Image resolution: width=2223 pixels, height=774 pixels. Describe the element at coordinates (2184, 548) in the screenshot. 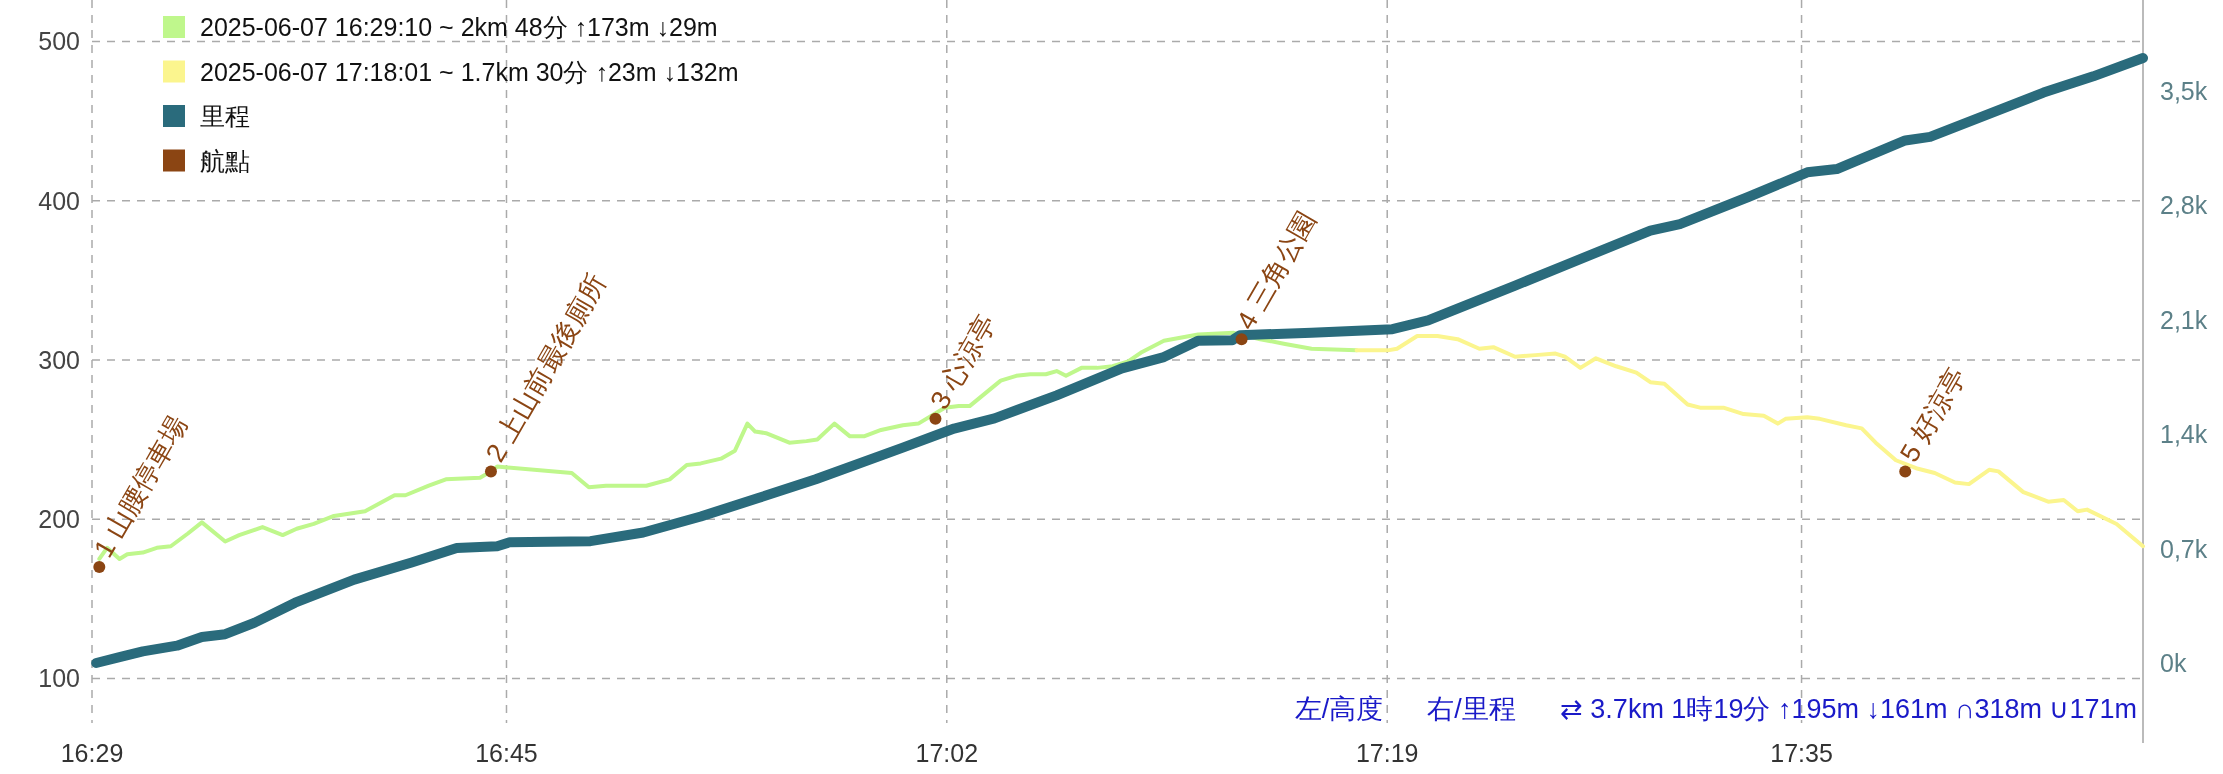

I see `y2-tick-label: 0,7k` at that location.